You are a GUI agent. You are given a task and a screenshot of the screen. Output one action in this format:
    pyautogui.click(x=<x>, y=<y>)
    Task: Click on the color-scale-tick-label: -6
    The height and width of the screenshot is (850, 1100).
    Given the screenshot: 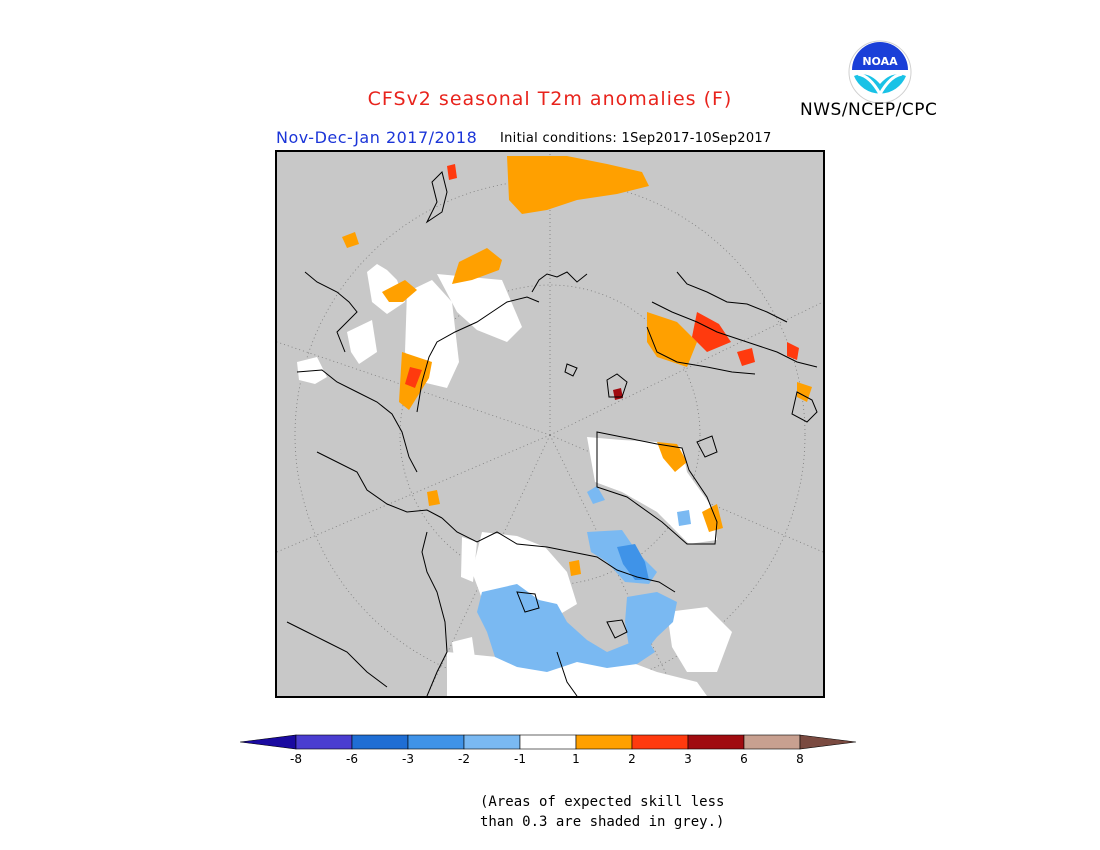 What is the action you would take?
    pyautogui.click(x=352, y=759)
    